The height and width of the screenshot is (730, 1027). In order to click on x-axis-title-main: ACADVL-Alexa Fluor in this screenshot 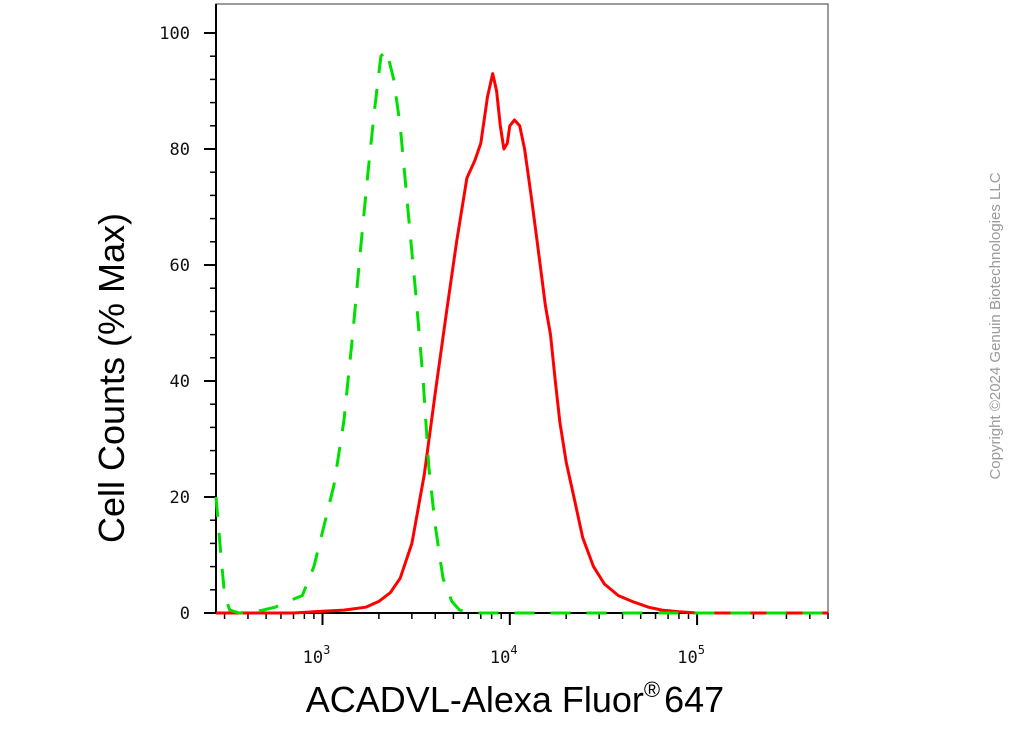, I will do `click(475, 699)`.